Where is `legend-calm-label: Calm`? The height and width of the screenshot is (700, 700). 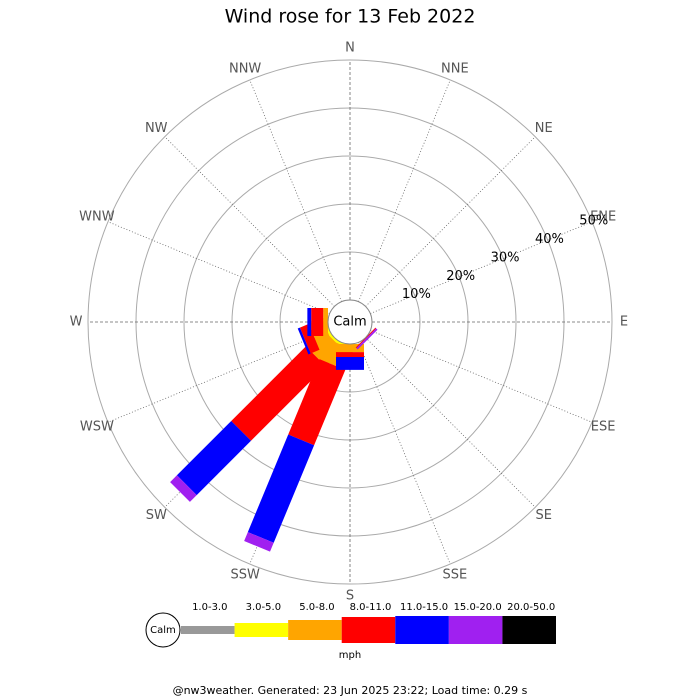
legend-calm-label: Calm is located at coordinates (163, 630).